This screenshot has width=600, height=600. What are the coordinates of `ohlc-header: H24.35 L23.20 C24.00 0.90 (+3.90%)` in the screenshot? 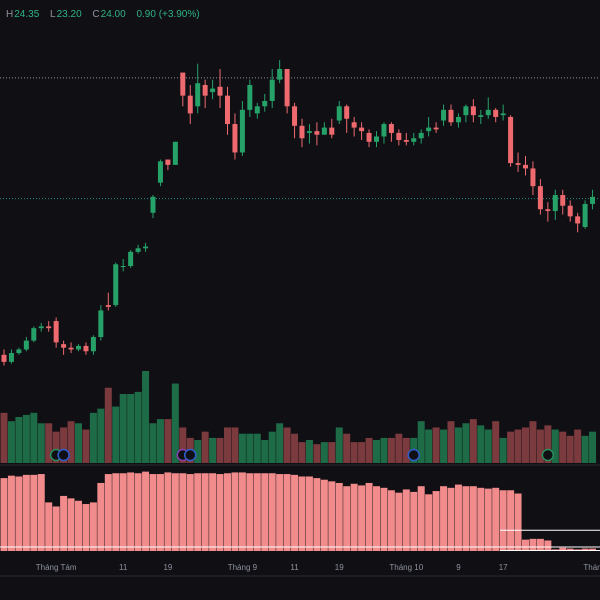 It's located at (105, 14).